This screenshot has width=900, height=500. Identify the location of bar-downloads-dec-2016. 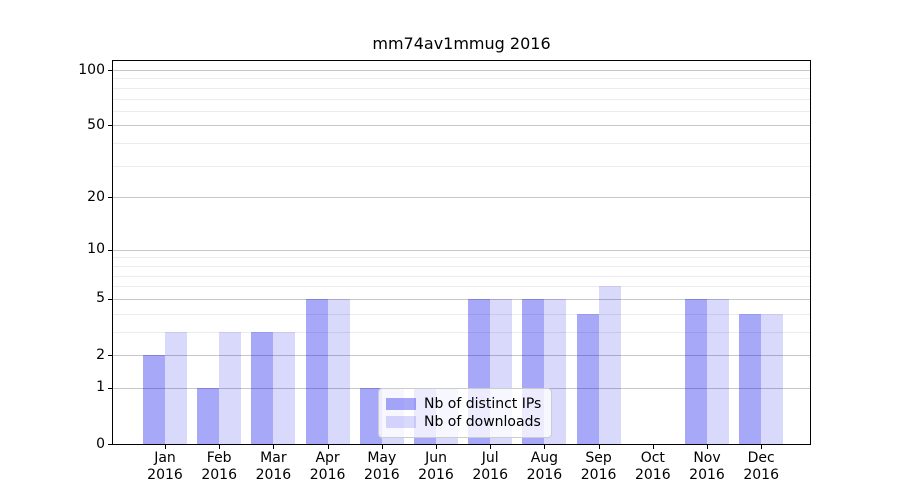
(772, 378).